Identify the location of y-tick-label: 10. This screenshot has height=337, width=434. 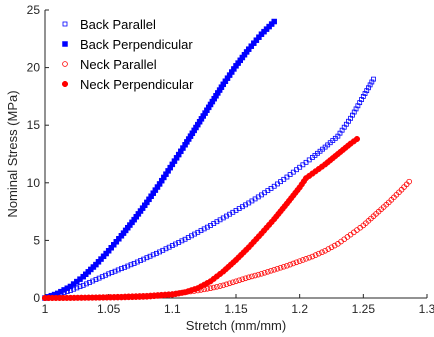
(34, 183).